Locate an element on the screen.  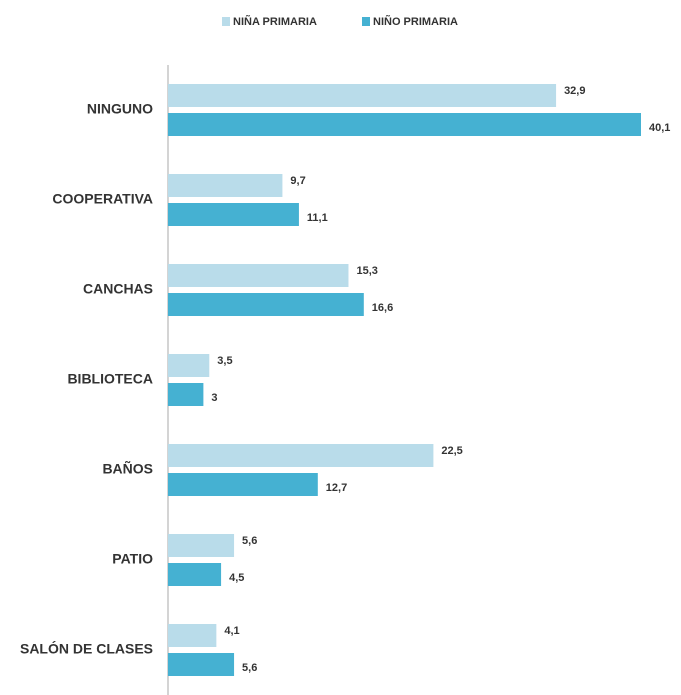
category-label: COOPERATIVA is located at coordinates (102, 199).